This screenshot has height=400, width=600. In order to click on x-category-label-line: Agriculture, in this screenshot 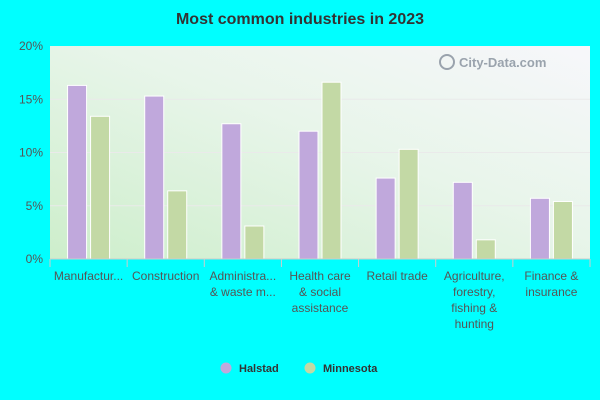, I will do `click(474, 276)`.